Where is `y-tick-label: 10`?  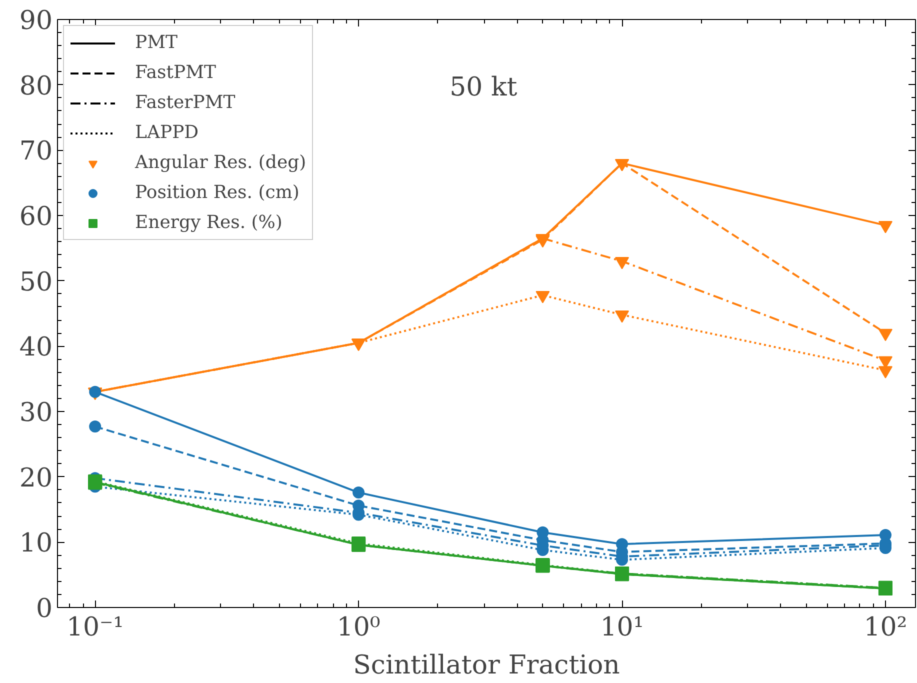 y-tick-label: 10 is located at coordinates (36, 543).